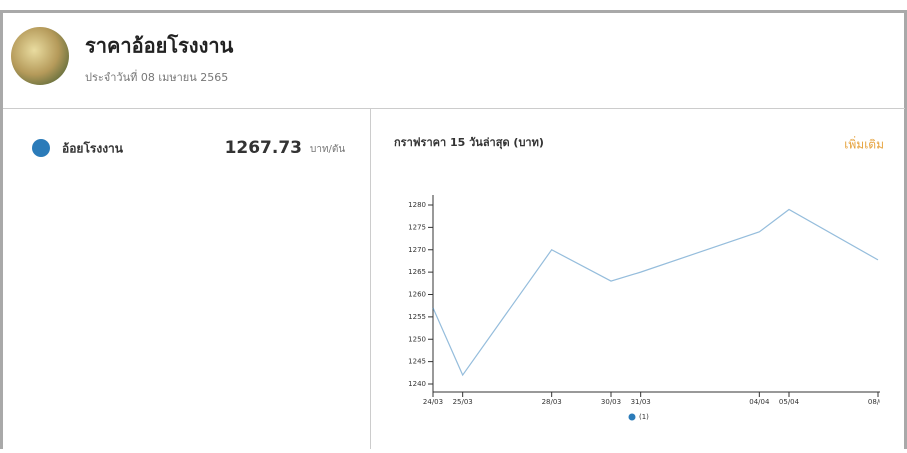 The width and height of the screenshot is (907, 453). I want to click on header-subtitle: ประจำวันที่ 08 เมษายน 2565, so click(156, 76).